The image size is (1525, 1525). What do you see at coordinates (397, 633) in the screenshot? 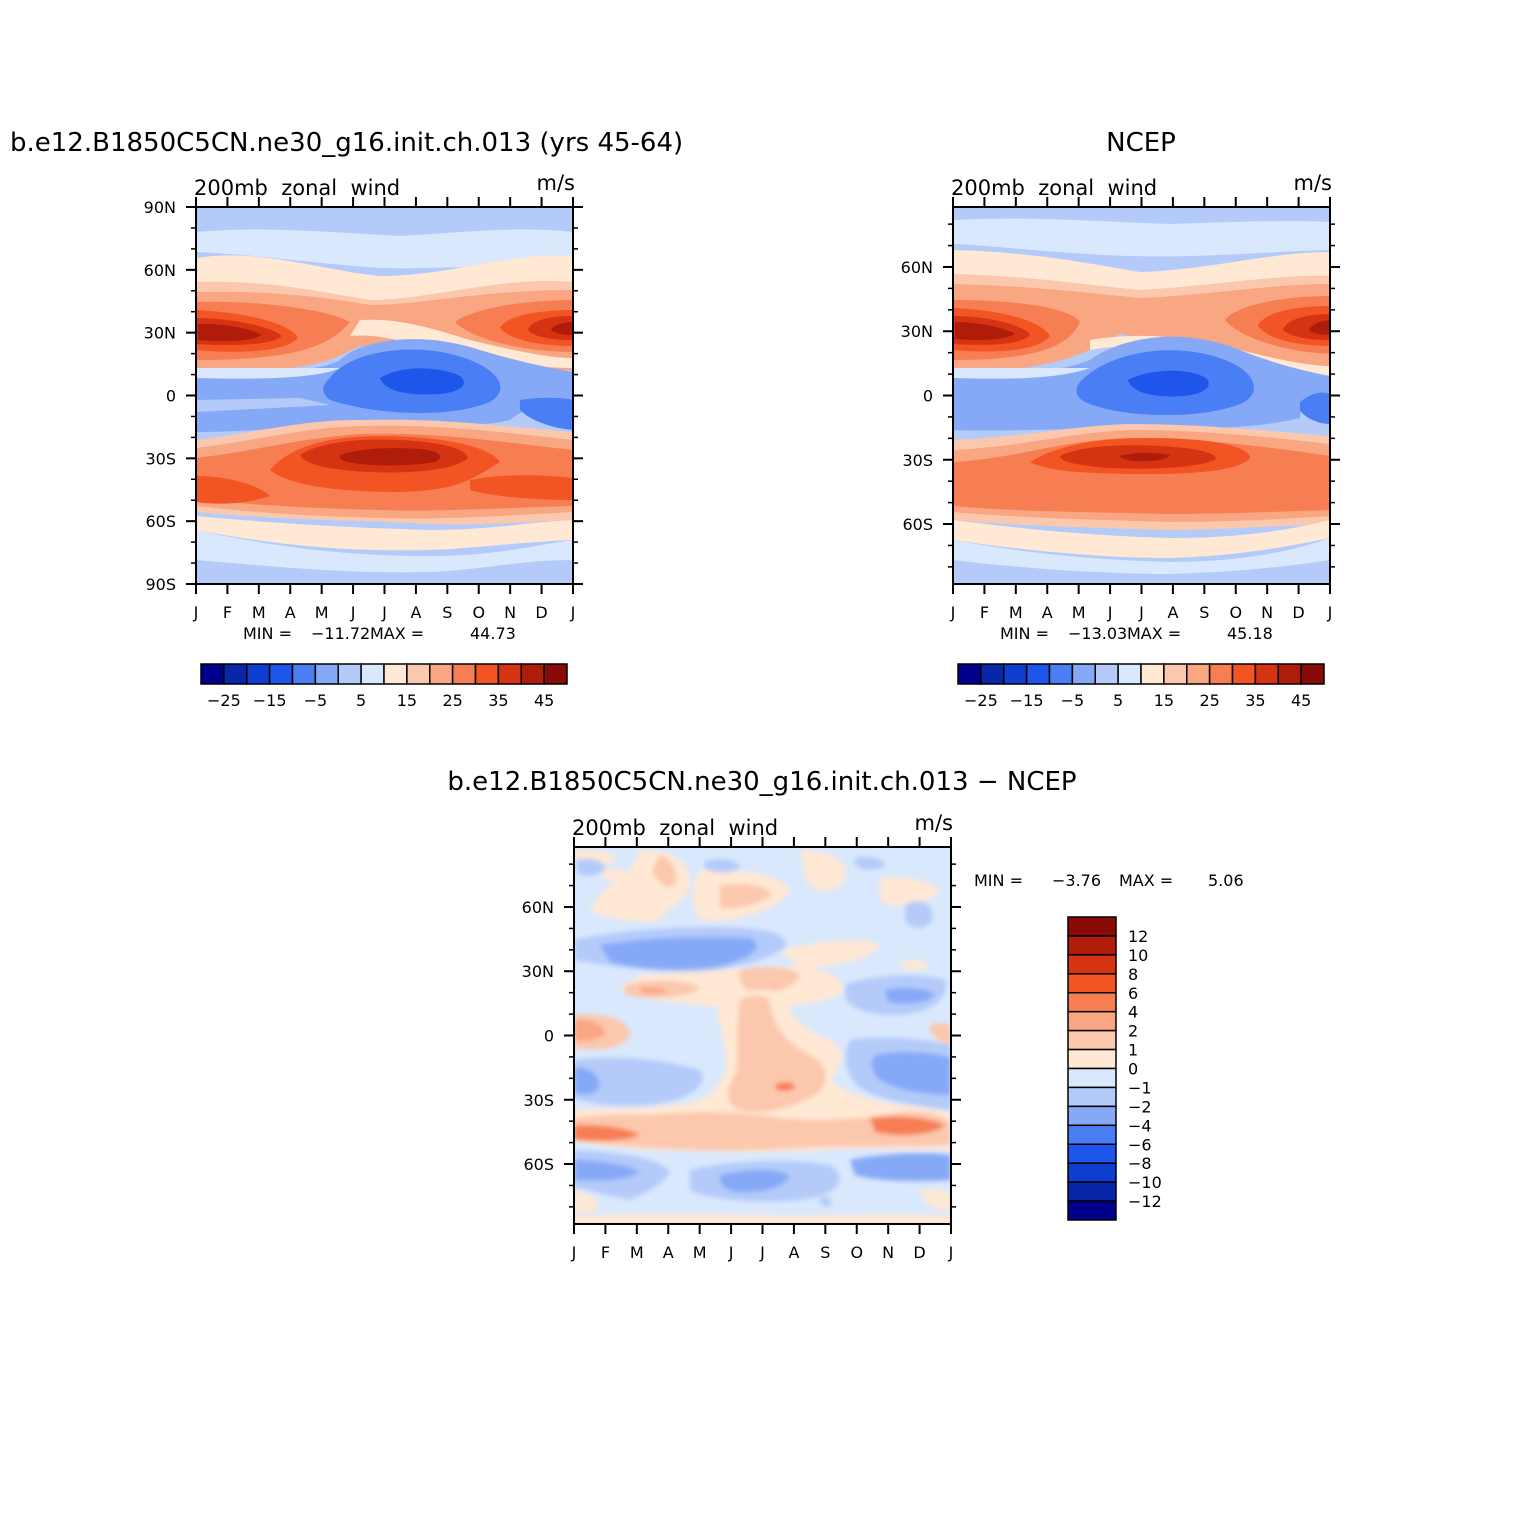
I see `panel-model-max-label: MAX =` at bounding box center [397, 633].